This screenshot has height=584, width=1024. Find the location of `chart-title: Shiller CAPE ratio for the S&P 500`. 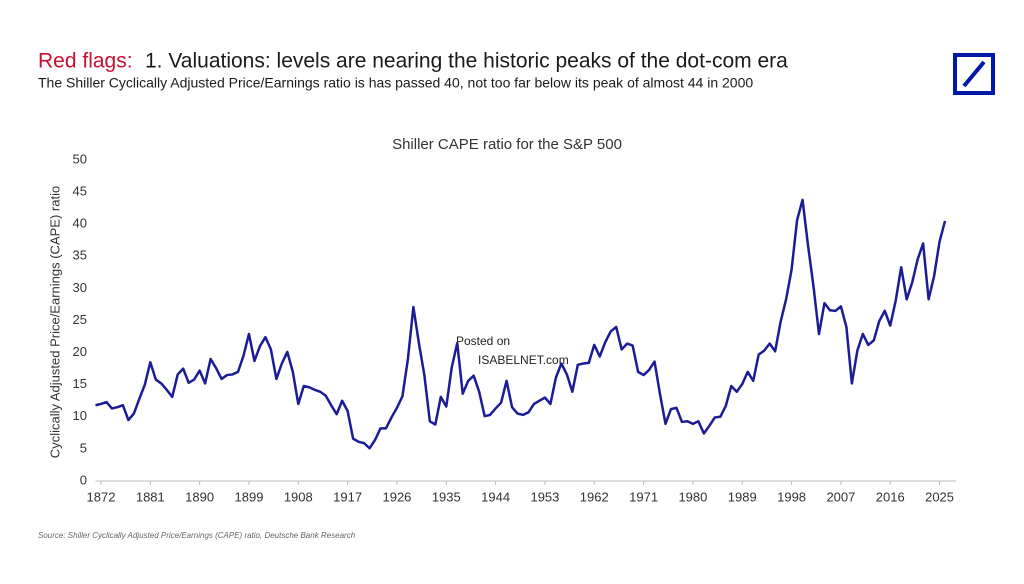

chart-title: Shiller CAPE ratio for the S&P 500 is located at coordinates (507, 144).